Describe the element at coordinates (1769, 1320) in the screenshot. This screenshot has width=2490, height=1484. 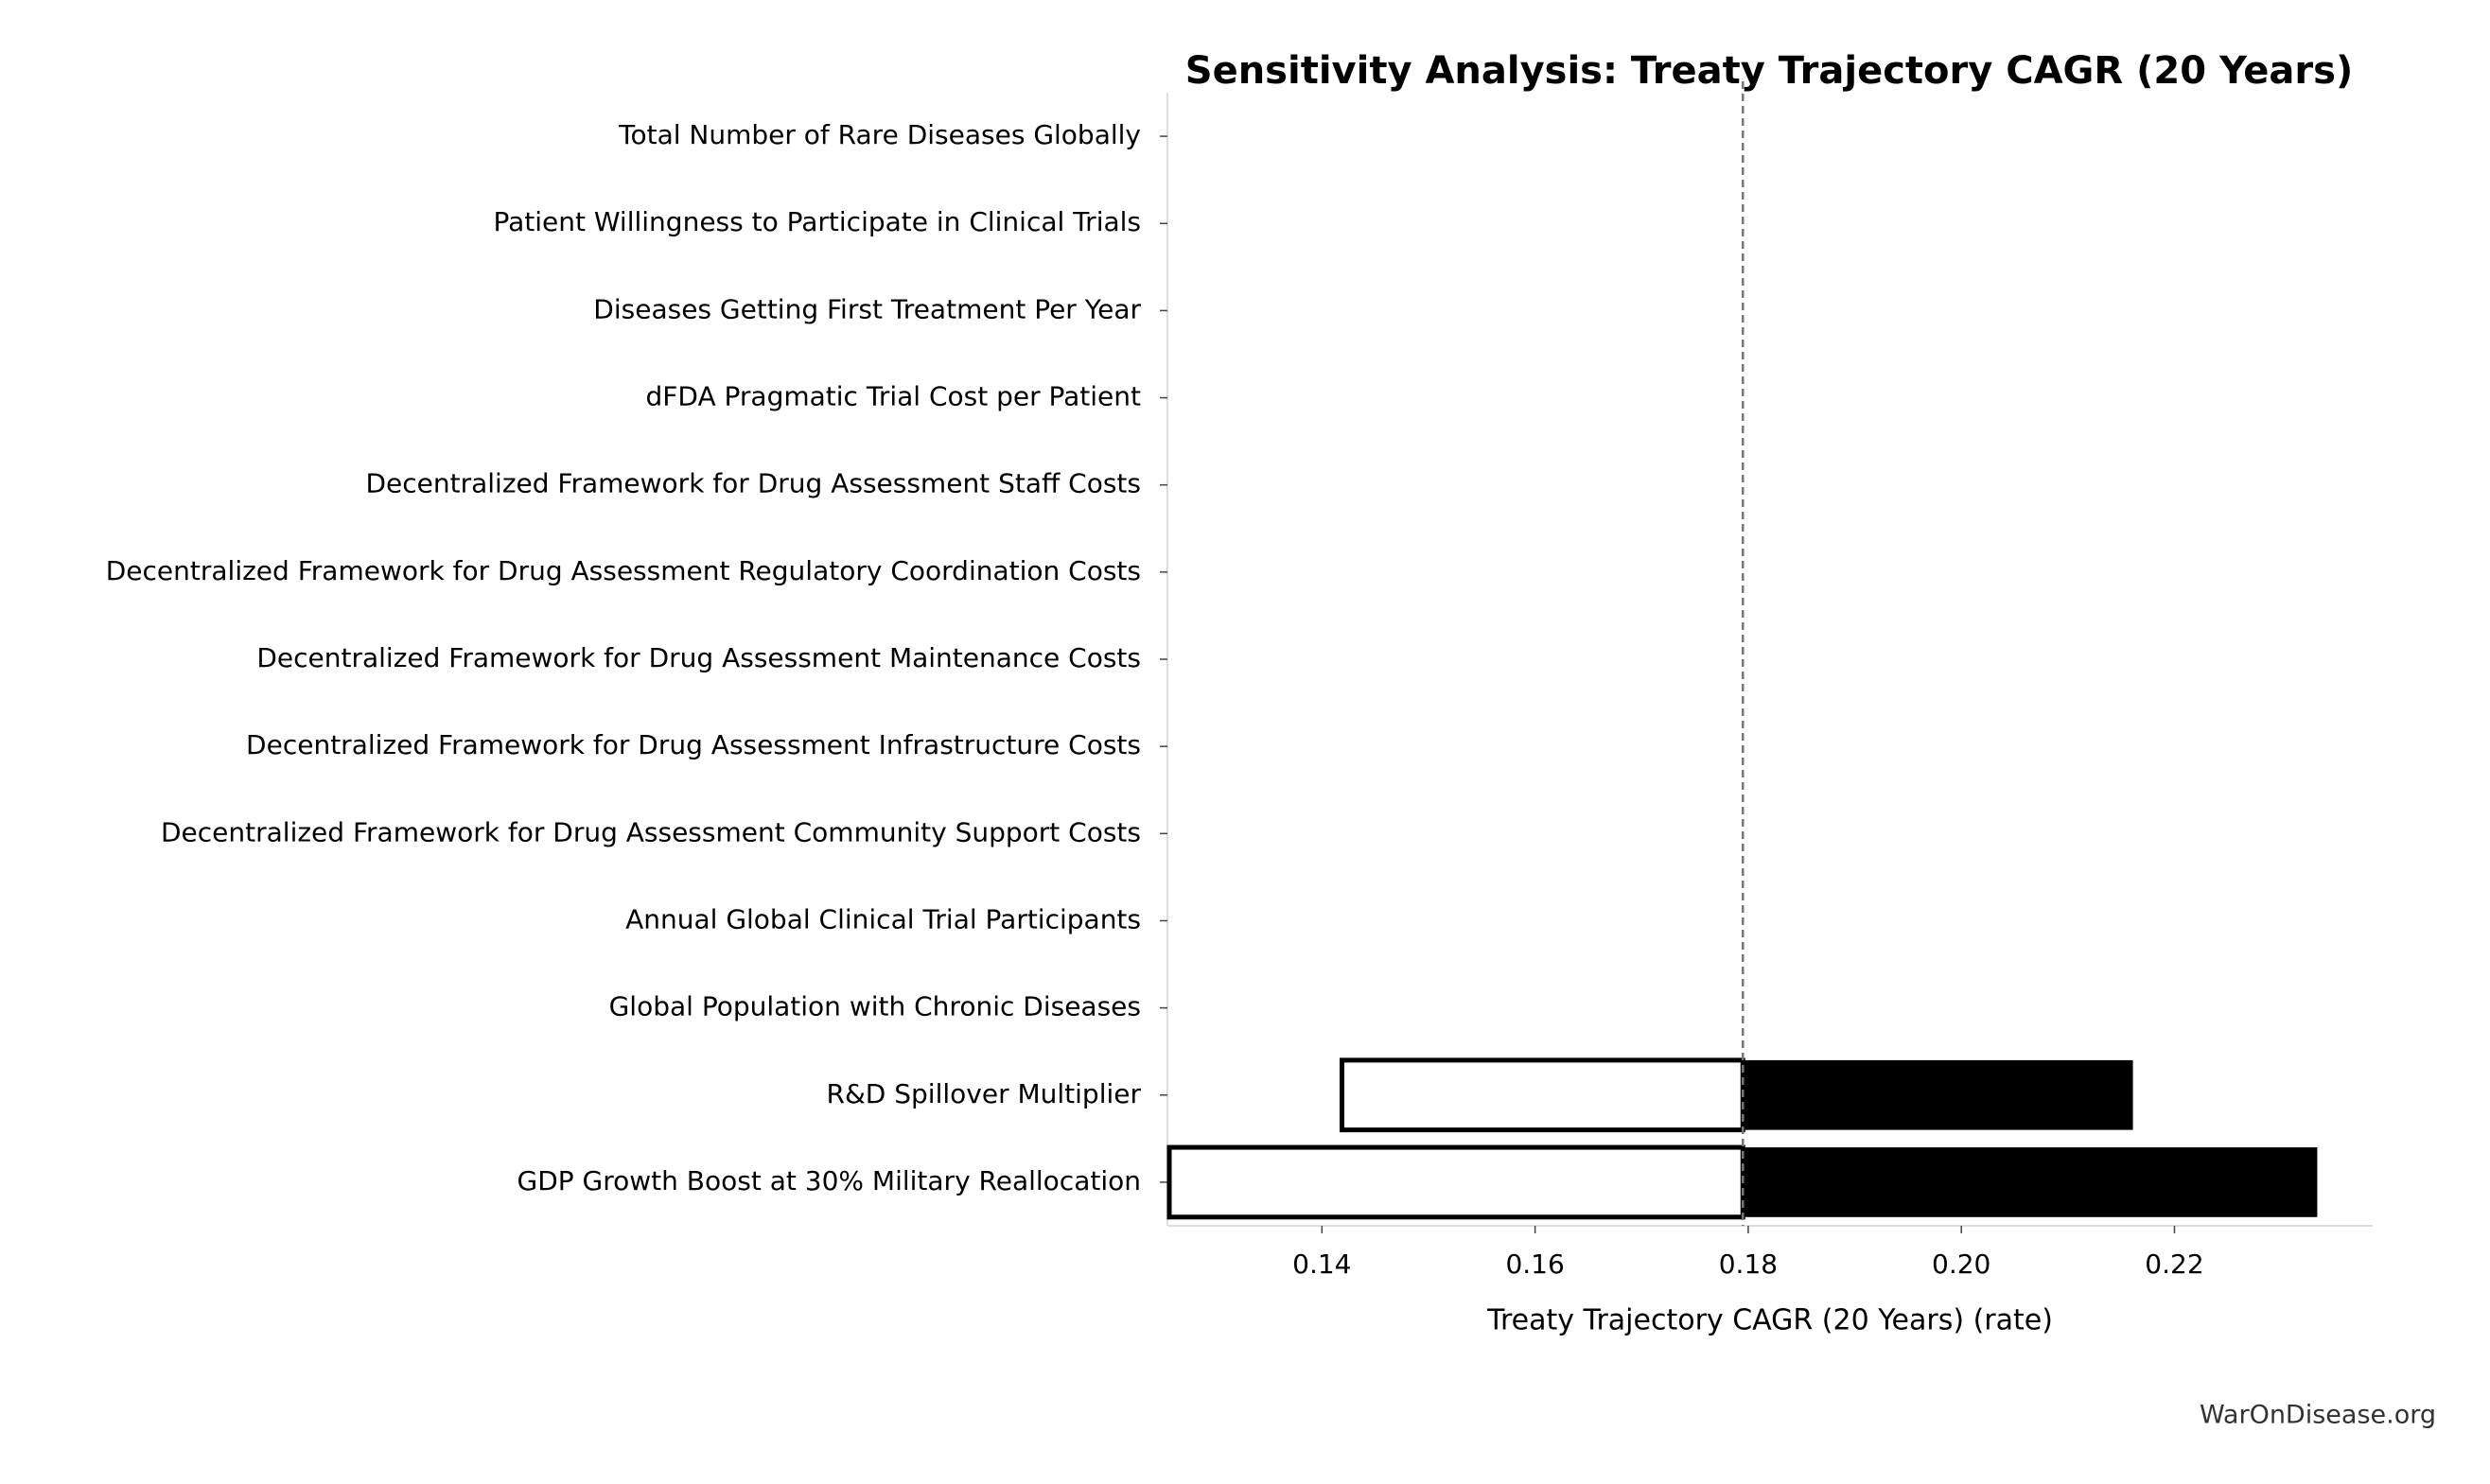
I see `x-axis-label: Treaty Trajectory CAGR (20 Years) (rate)` at that location.